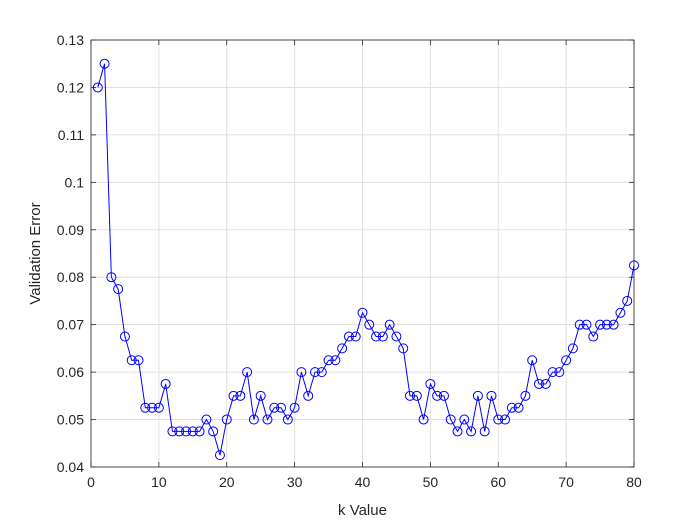 The image size is (700, 525). What do you see at coordinates (70, 325) in the screenshot?
I see `y-tick-label: 0.07` at bounding box center [70, 325].